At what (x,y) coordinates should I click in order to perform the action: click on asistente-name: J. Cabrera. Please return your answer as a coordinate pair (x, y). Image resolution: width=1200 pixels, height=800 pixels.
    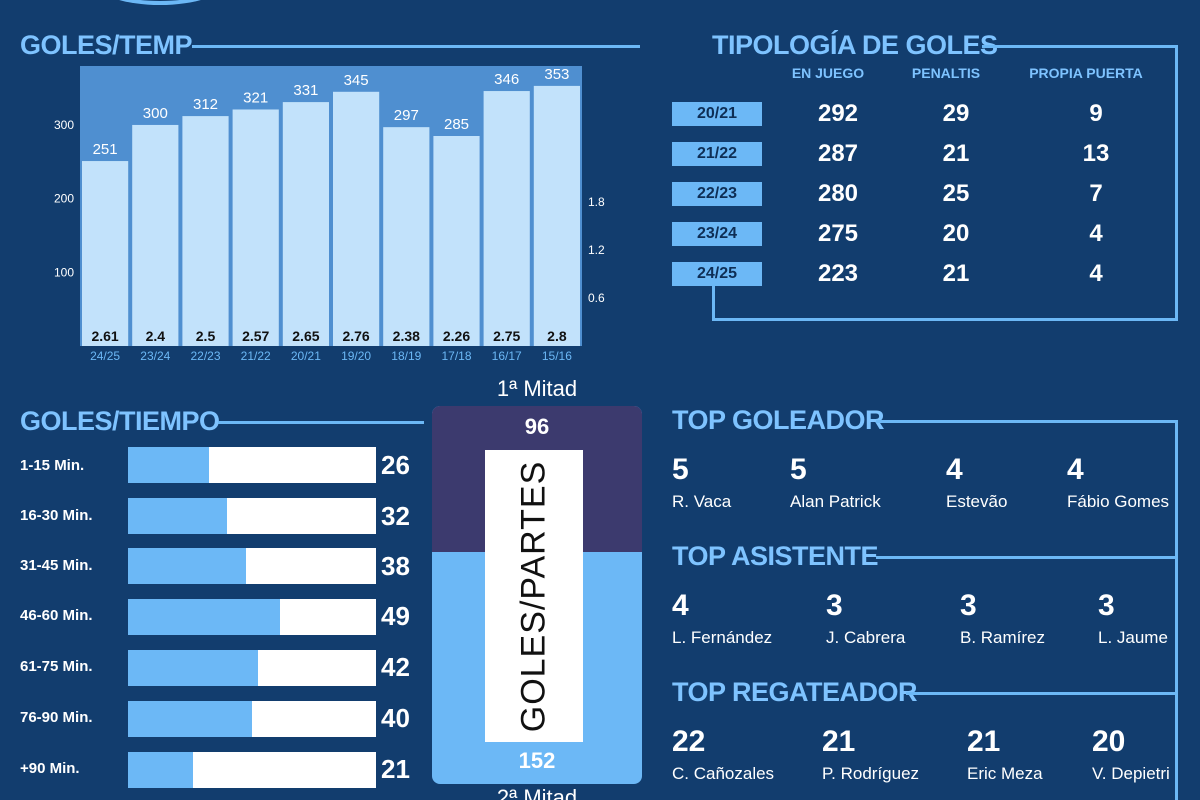
    Looking at the image, I should click on (866, 637).